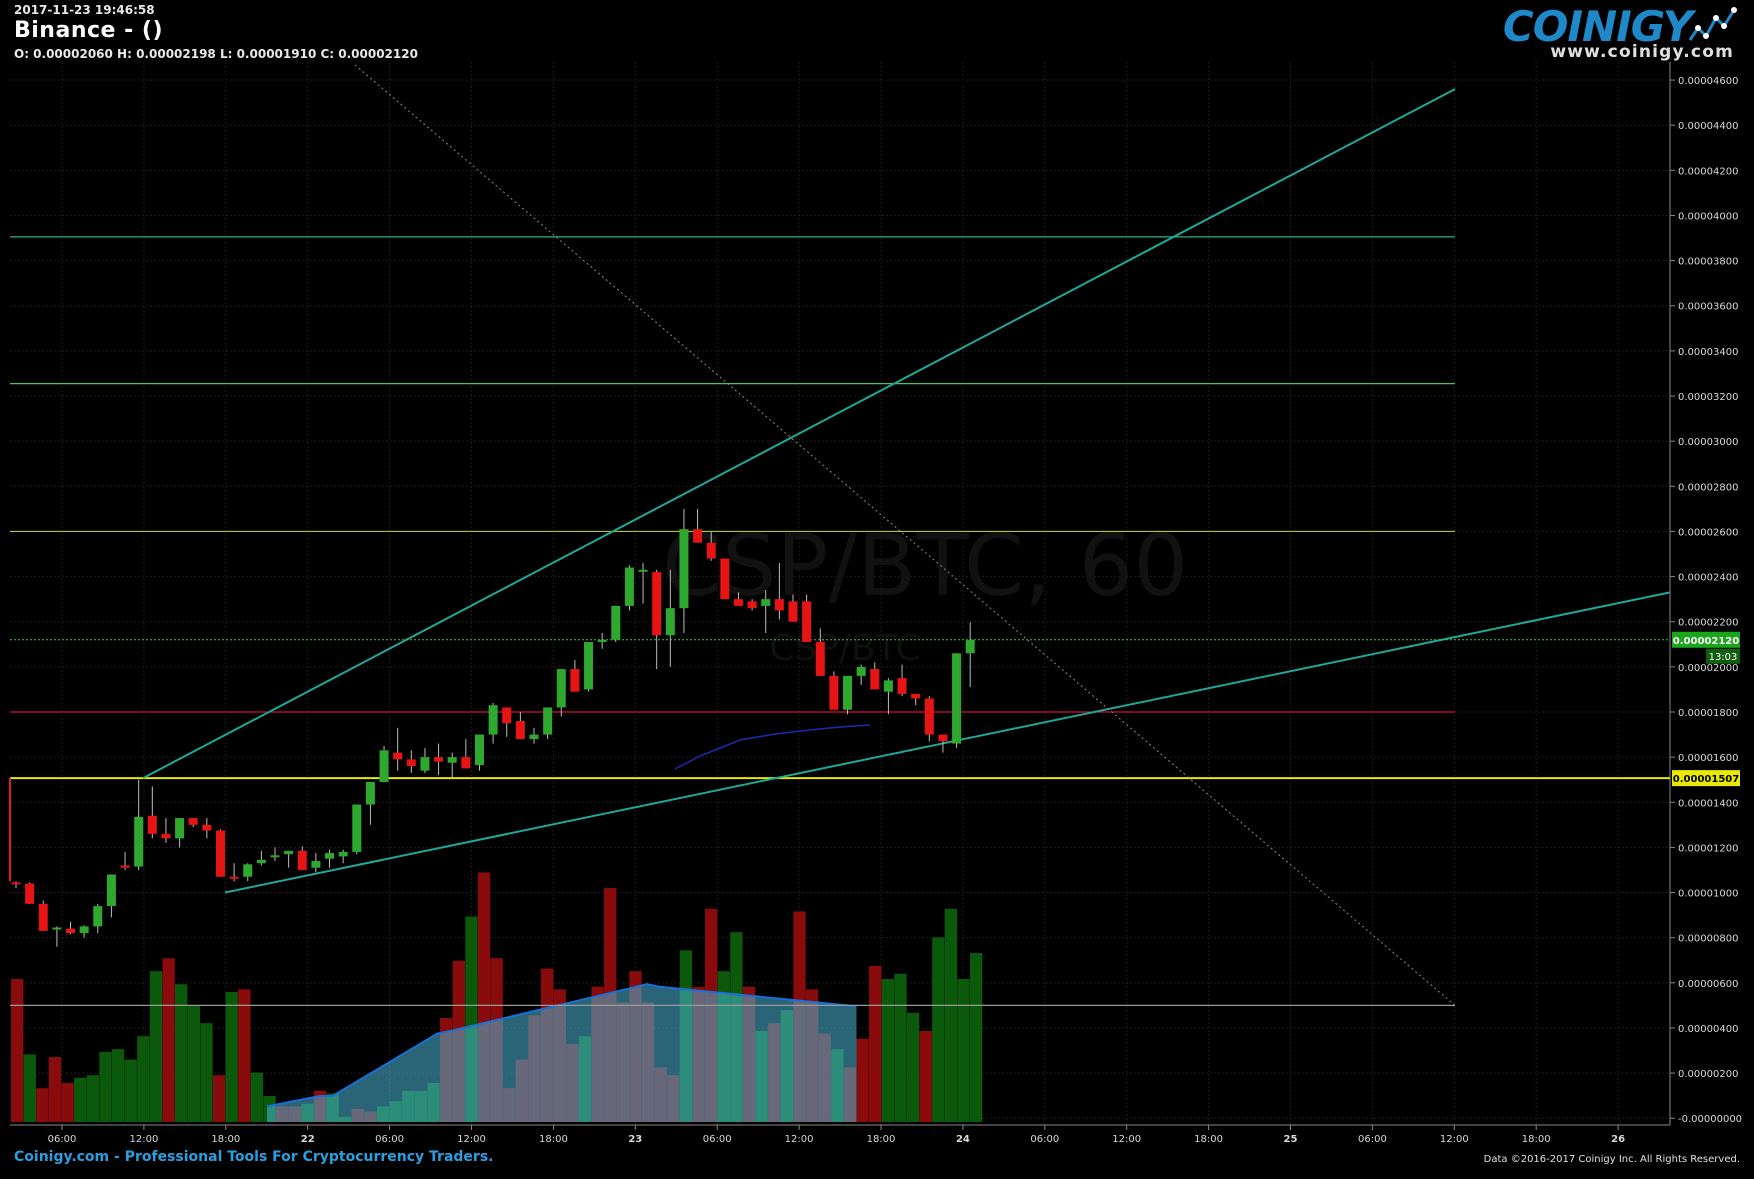 The image size is (1754, 1179). I want to click on countdown-badge, so click(1723, 656).